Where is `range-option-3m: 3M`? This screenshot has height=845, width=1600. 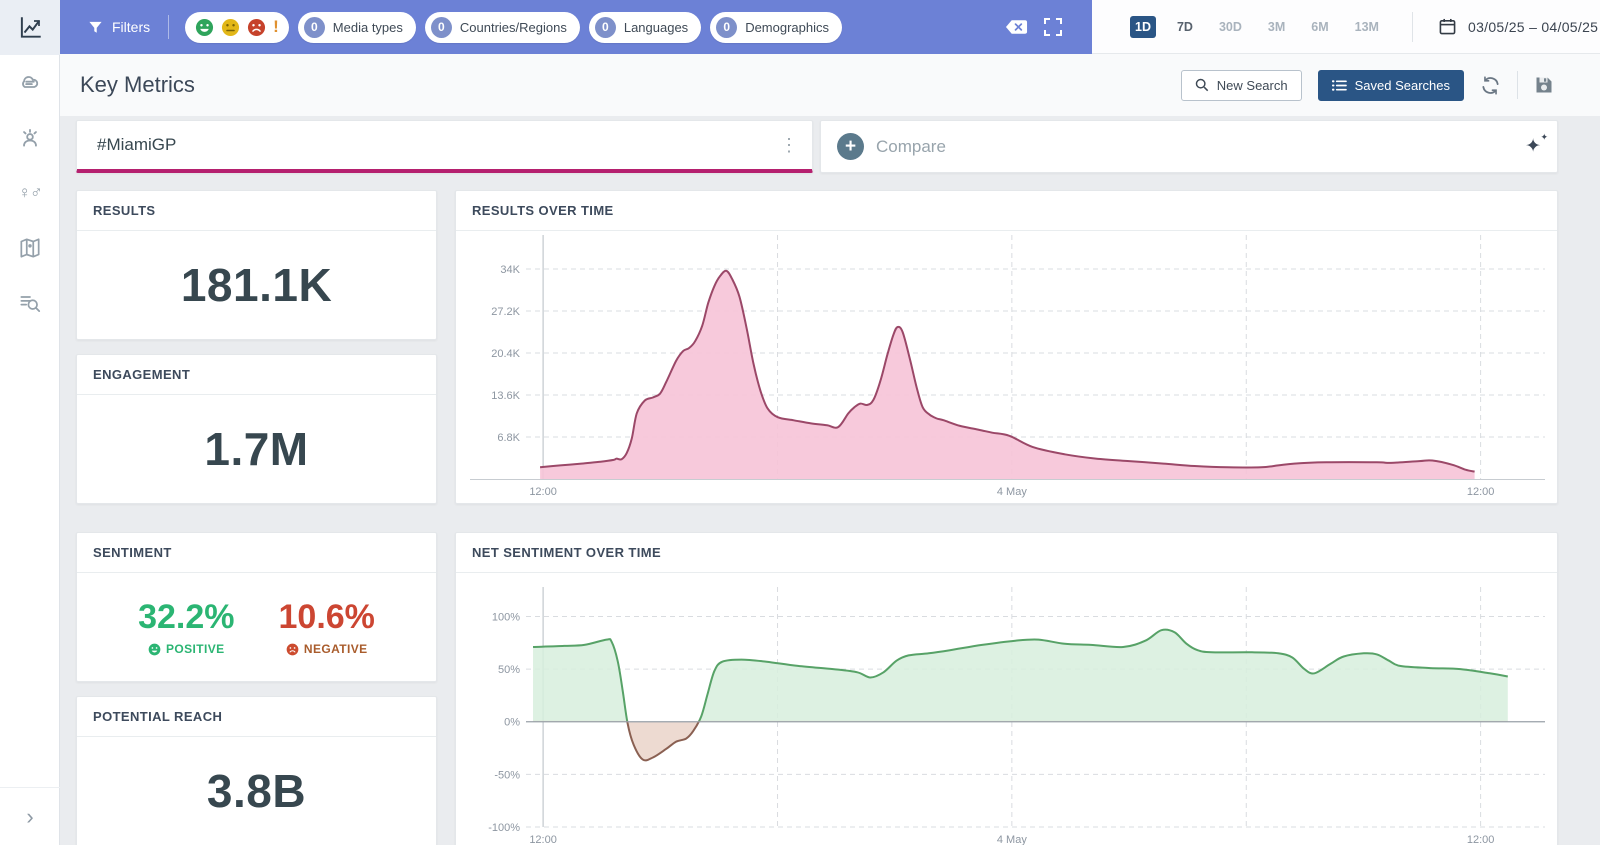
range-option-3m: 3M is located at coordinates (1276, 26).